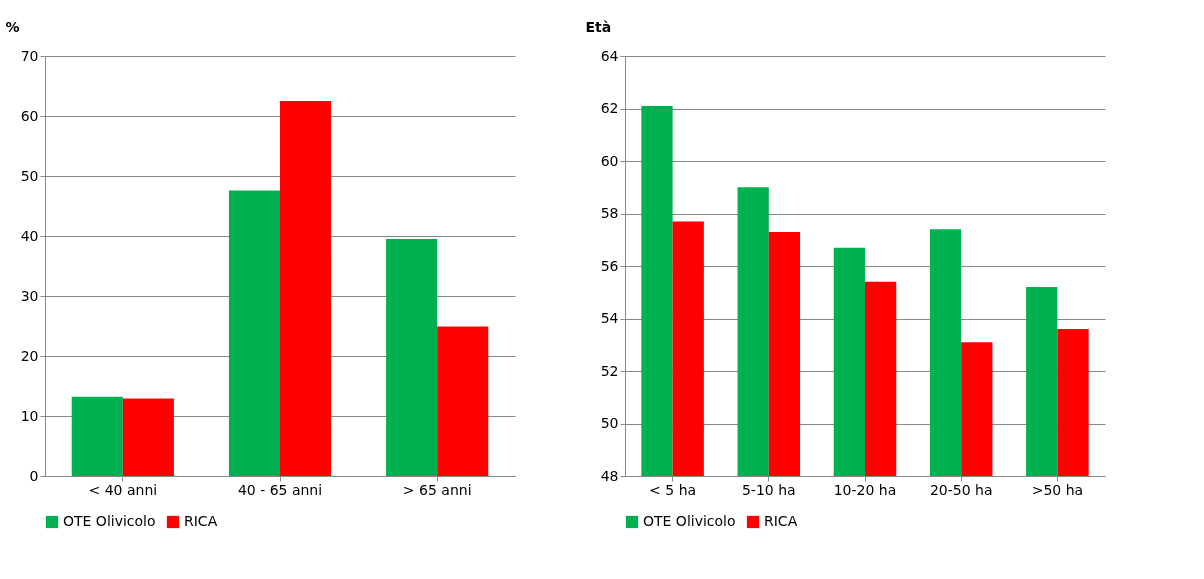 This screenshot has height=579, width=1204. What do you see at coordinates (280, 489) in the screenshot?
I see `x-tick-label: 40 - 65 anni` at bounding box center [280, 489].